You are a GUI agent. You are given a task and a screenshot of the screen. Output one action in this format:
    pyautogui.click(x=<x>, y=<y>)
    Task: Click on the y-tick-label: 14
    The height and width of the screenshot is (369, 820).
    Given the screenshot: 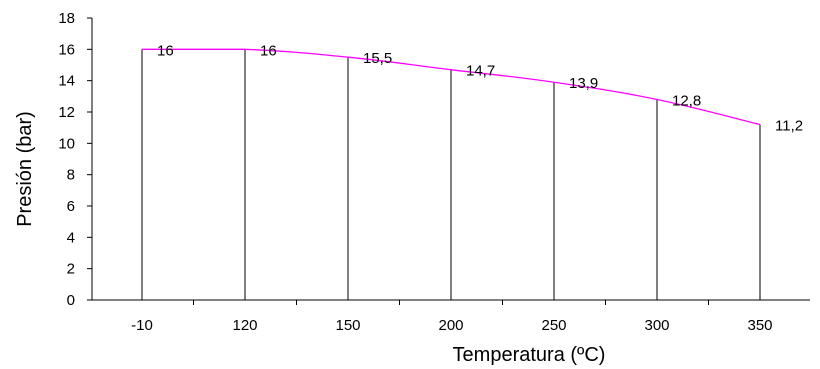 What is the action you would take?
    pyautogui.click(x=66, y=81)
    